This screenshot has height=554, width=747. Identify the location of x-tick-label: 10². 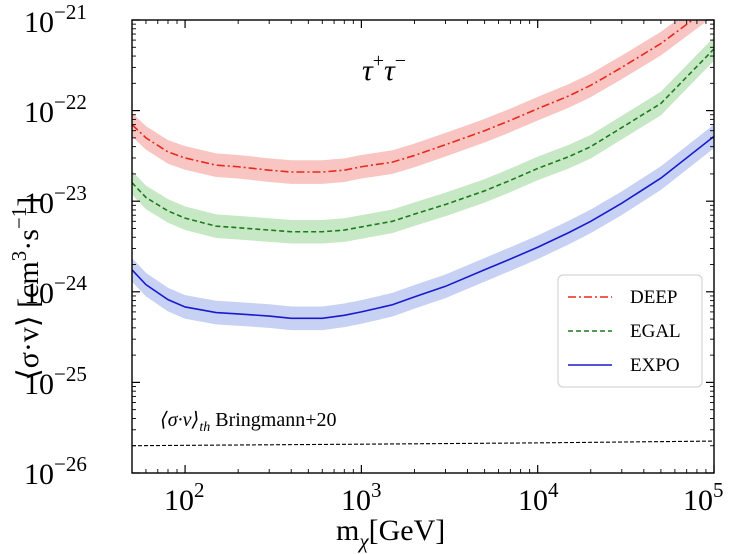
(184, 497).